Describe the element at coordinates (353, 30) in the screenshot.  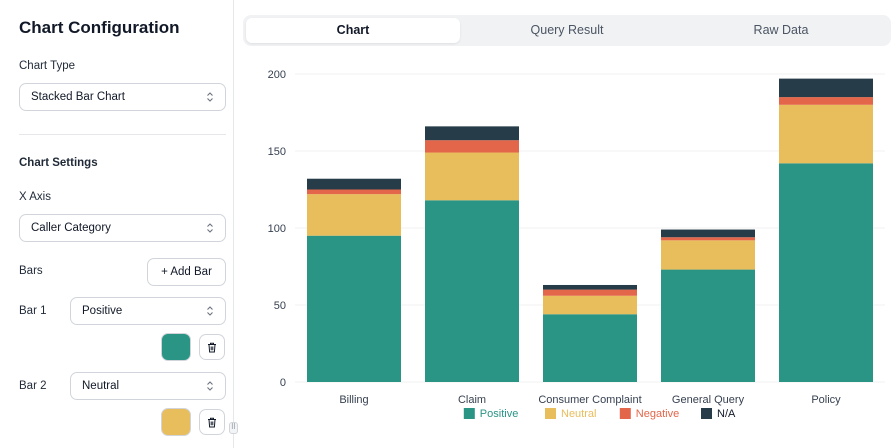
I see `tab-chart: Chart` at that location.